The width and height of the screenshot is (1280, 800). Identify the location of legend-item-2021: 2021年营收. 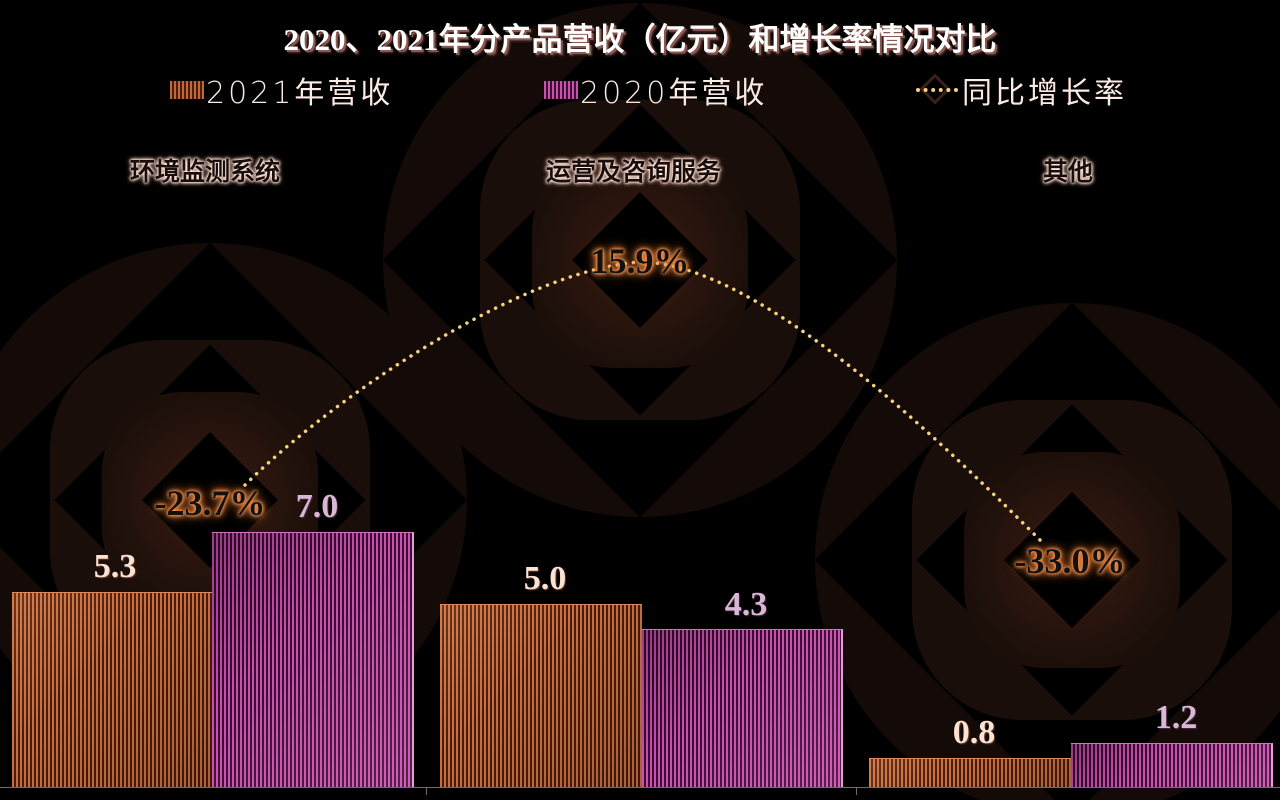
(281, 91).